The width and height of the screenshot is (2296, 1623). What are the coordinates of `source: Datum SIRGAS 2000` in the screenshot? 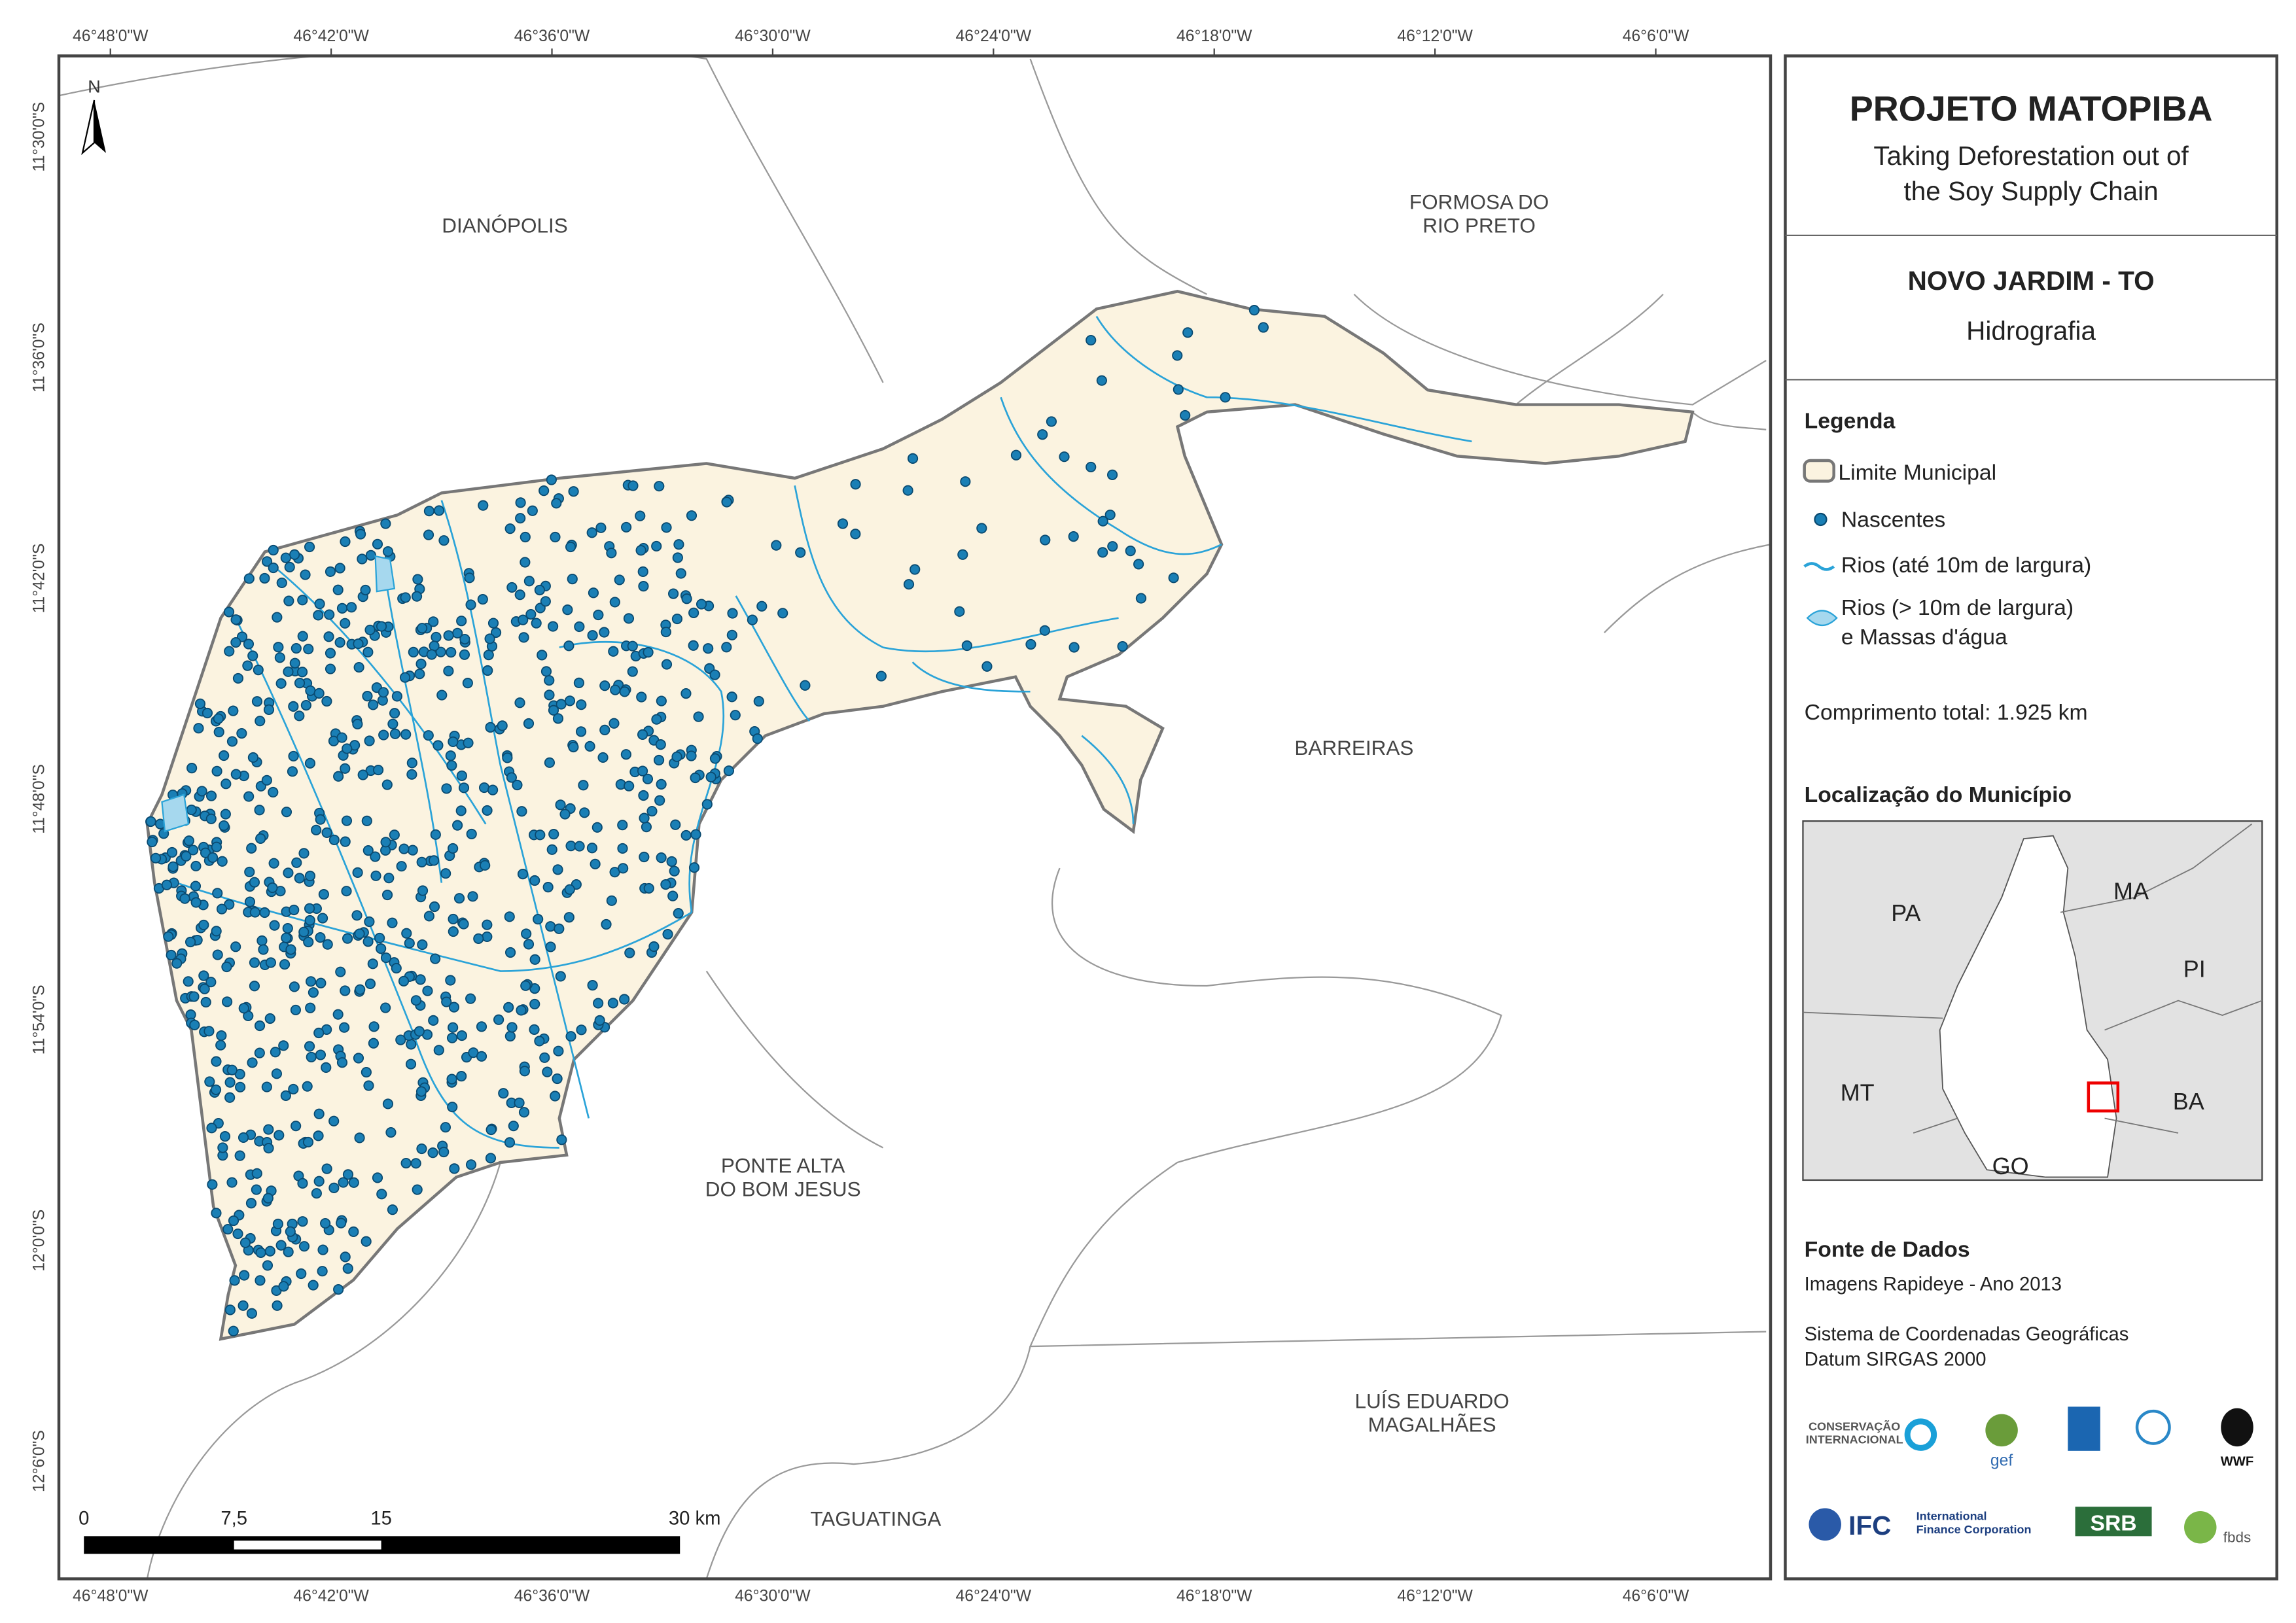 It's located at (1896, 1359).